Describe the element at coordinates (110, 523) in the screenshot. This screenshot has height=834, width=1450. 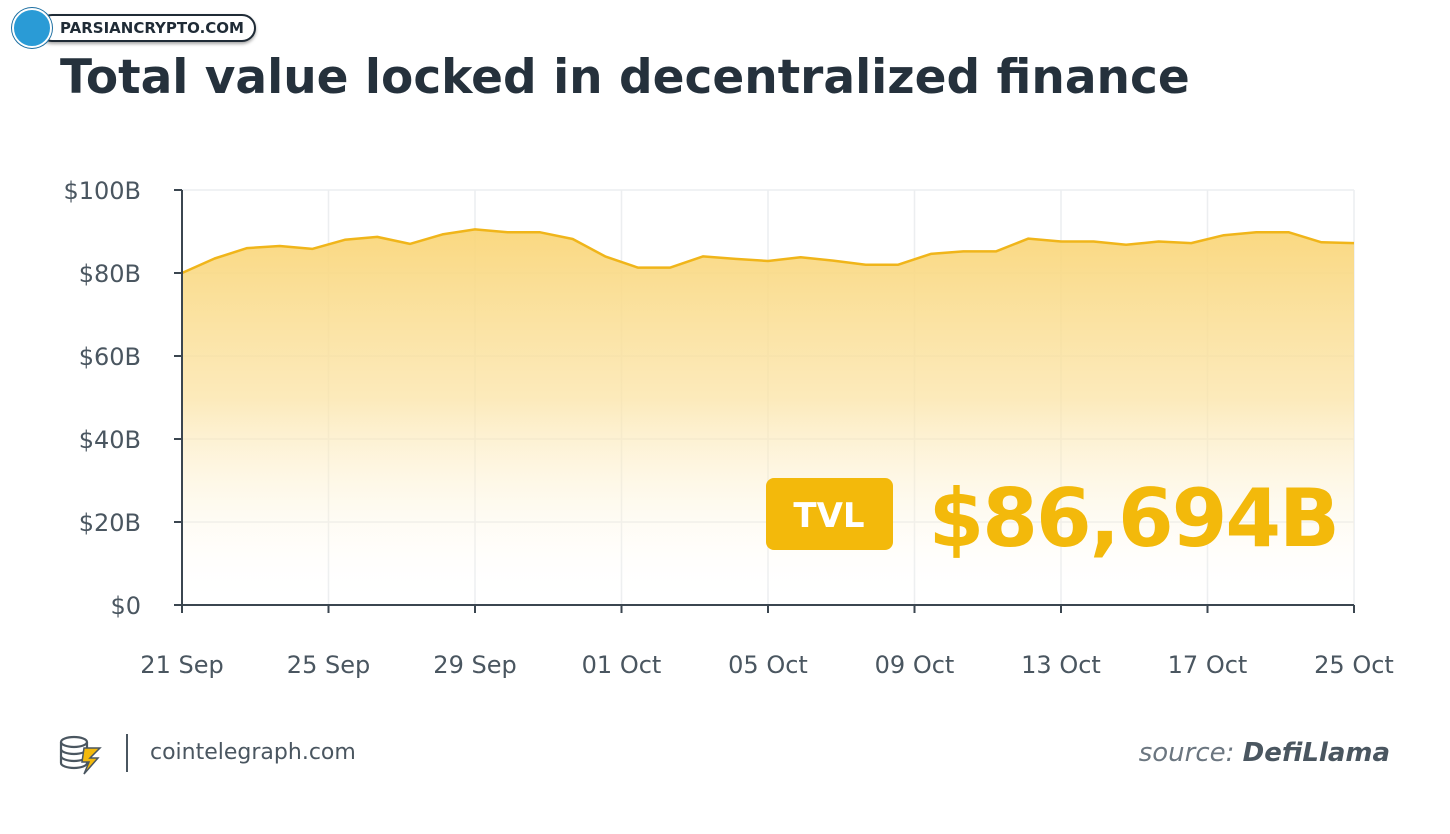
I see `y-tick-label: $20B` at that location.